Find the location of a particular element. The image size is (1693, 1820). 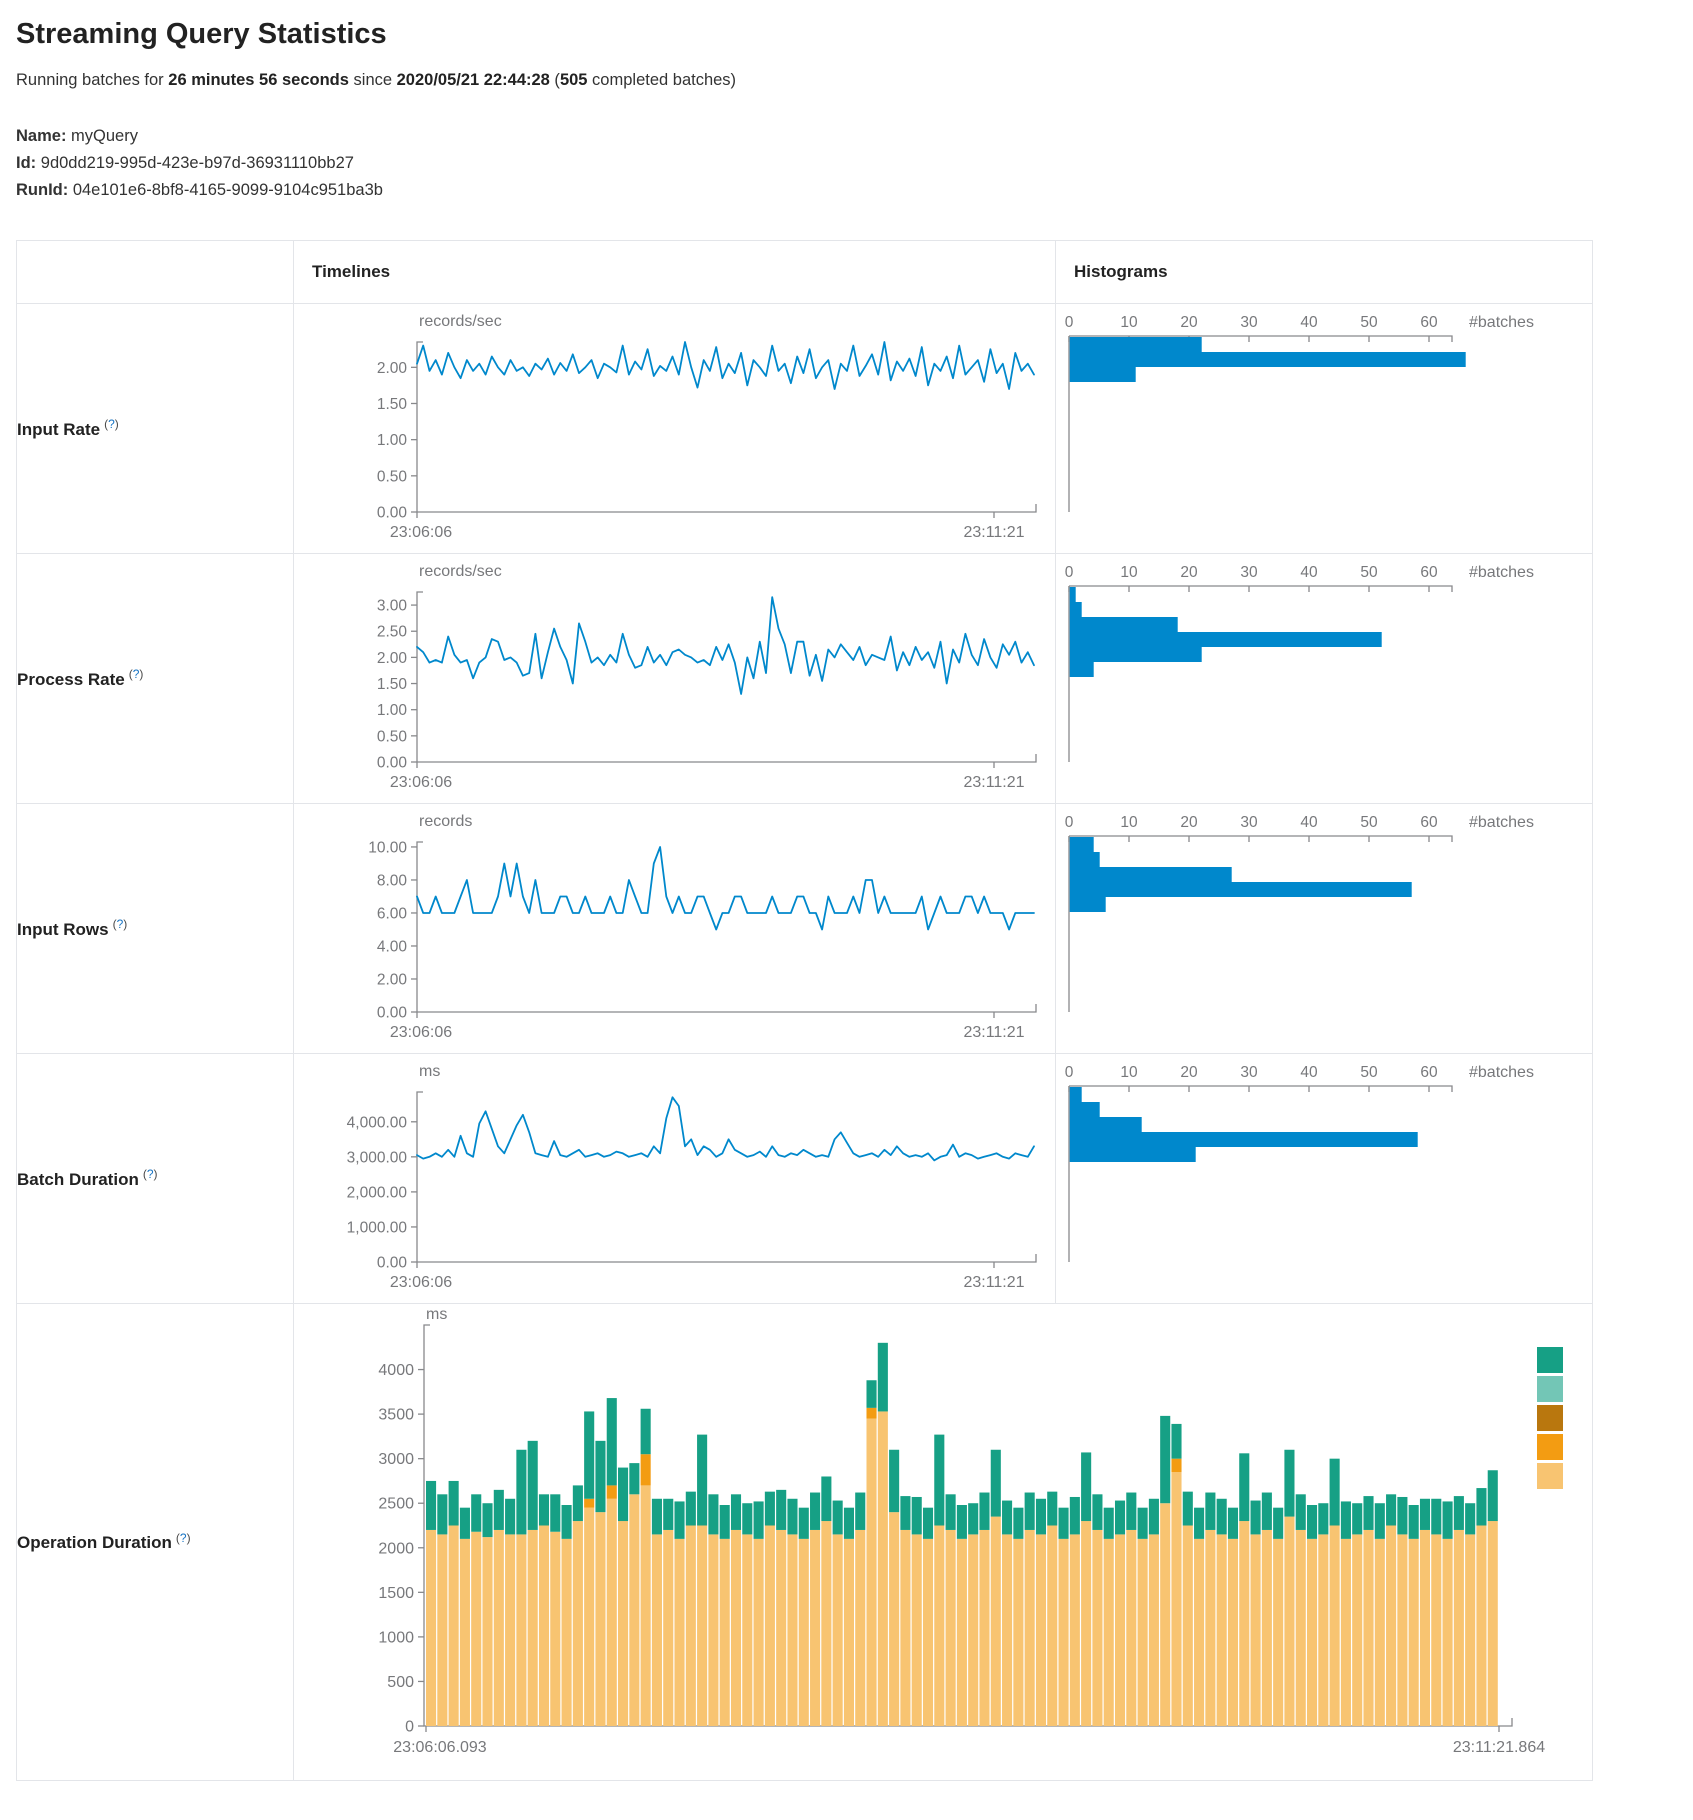

svg-text: 4000 is located at coordinates (396, 1370).